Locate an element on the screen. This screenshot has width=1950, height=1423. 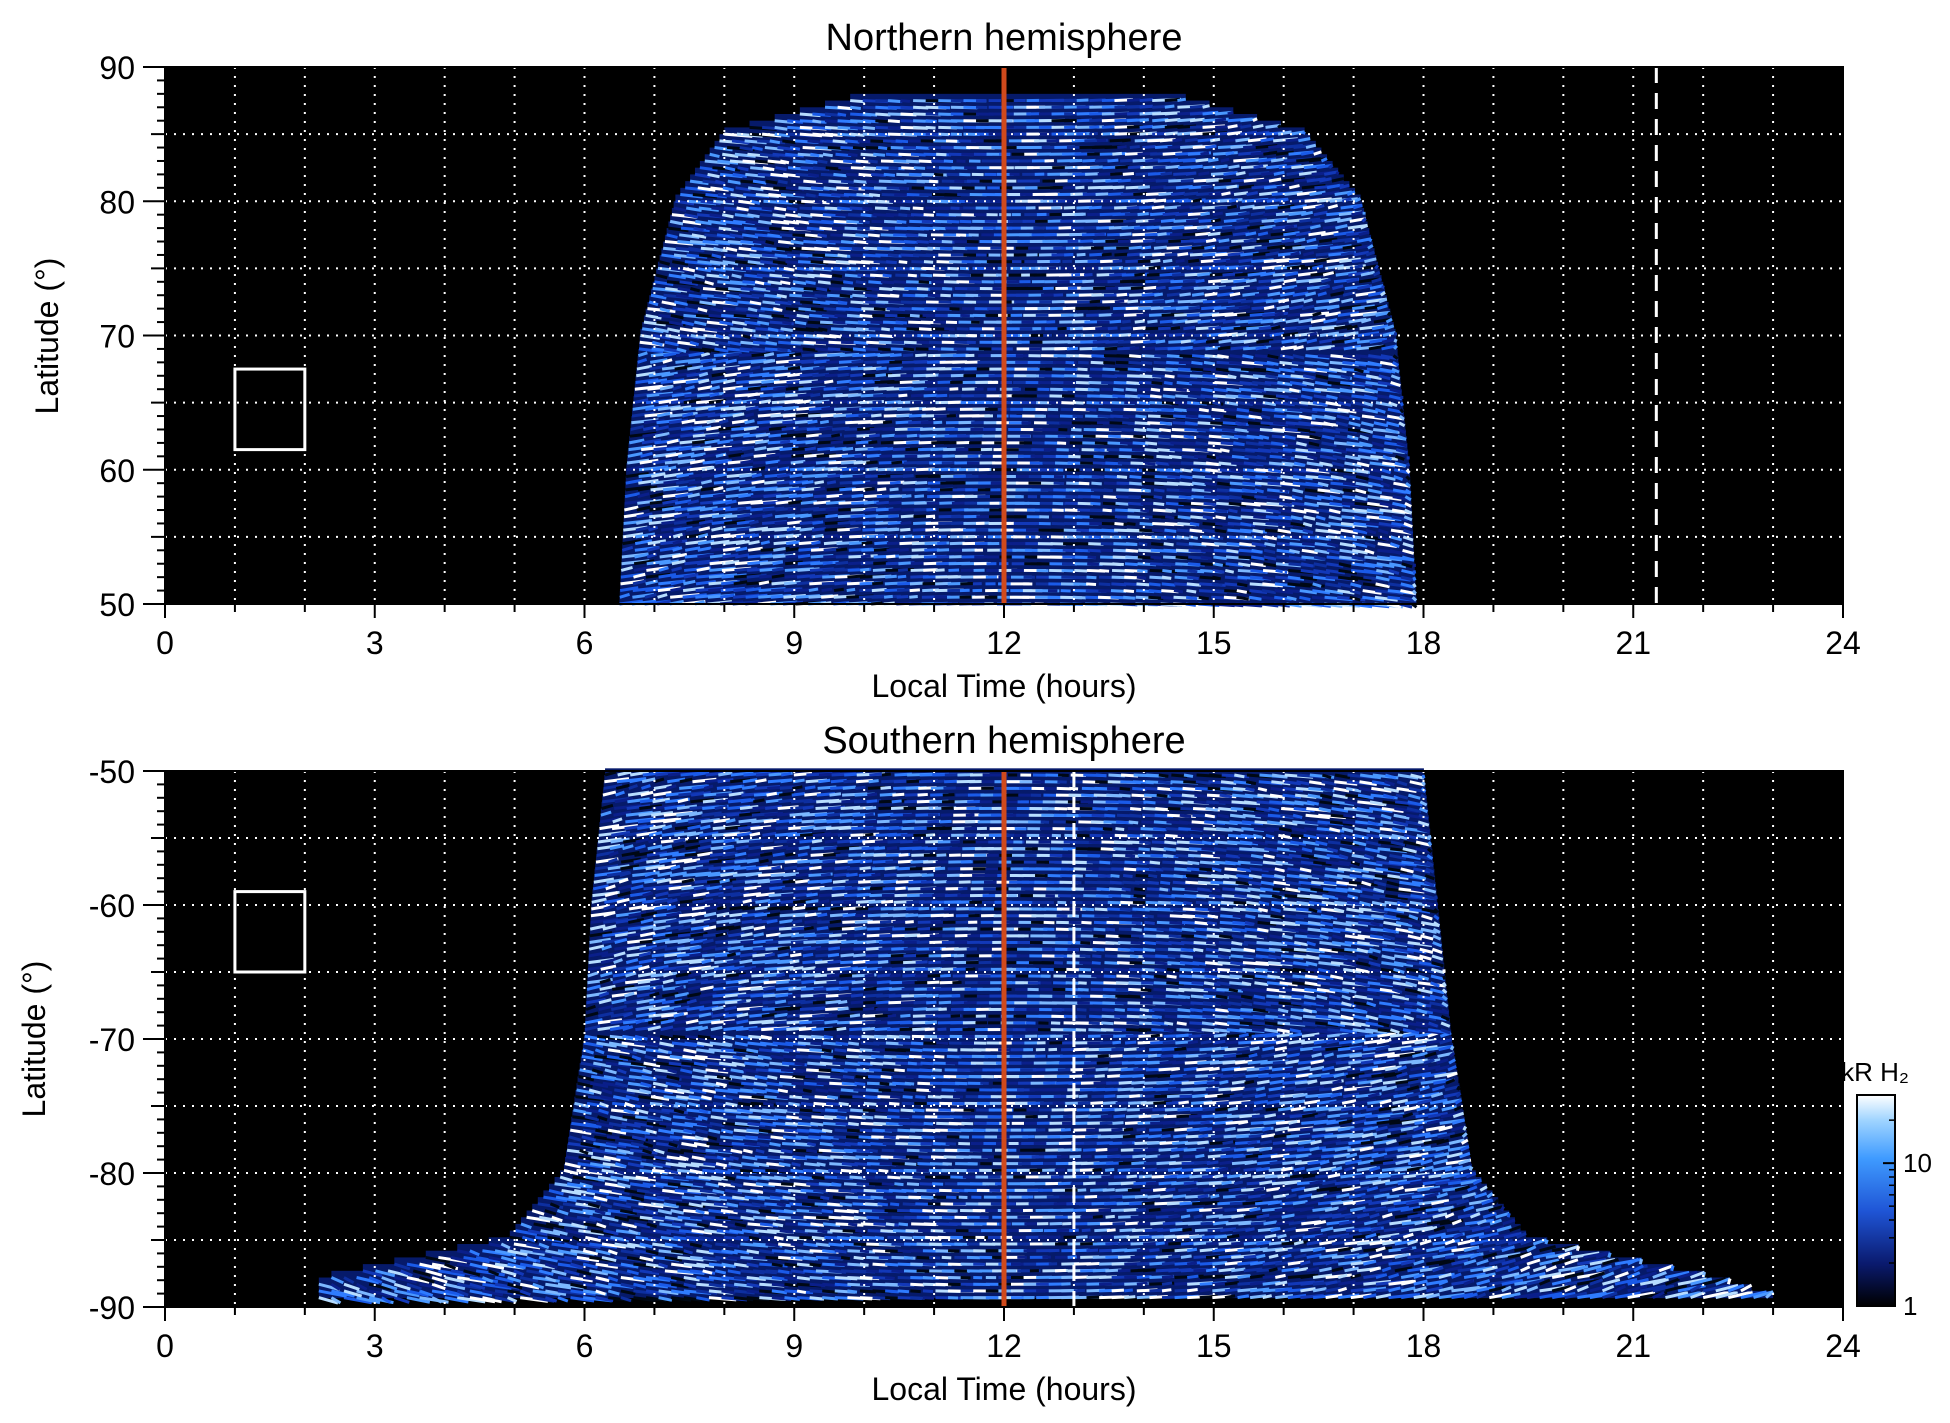
x-axis-label: Local Time (hours) is located at coordinates (1004, 686).